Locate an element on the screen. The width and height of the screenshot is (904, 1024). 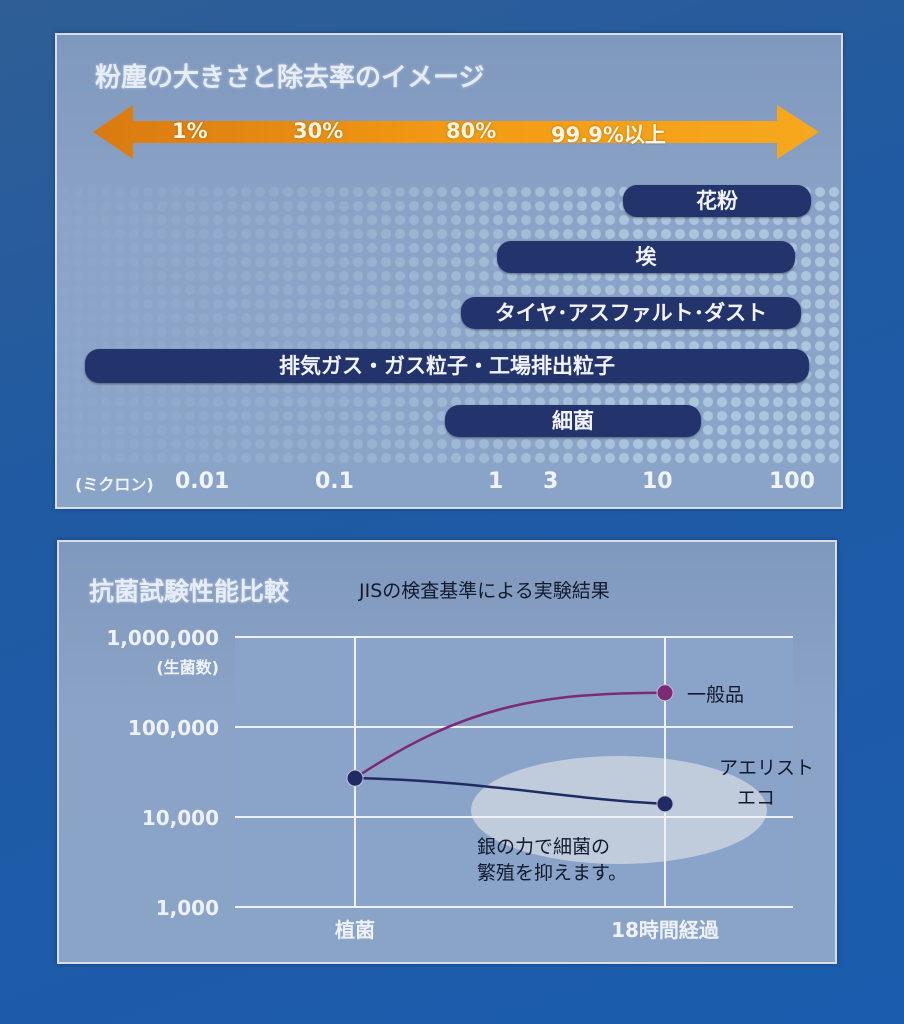
tick-10: 10 is located at coordinates (657, 481).